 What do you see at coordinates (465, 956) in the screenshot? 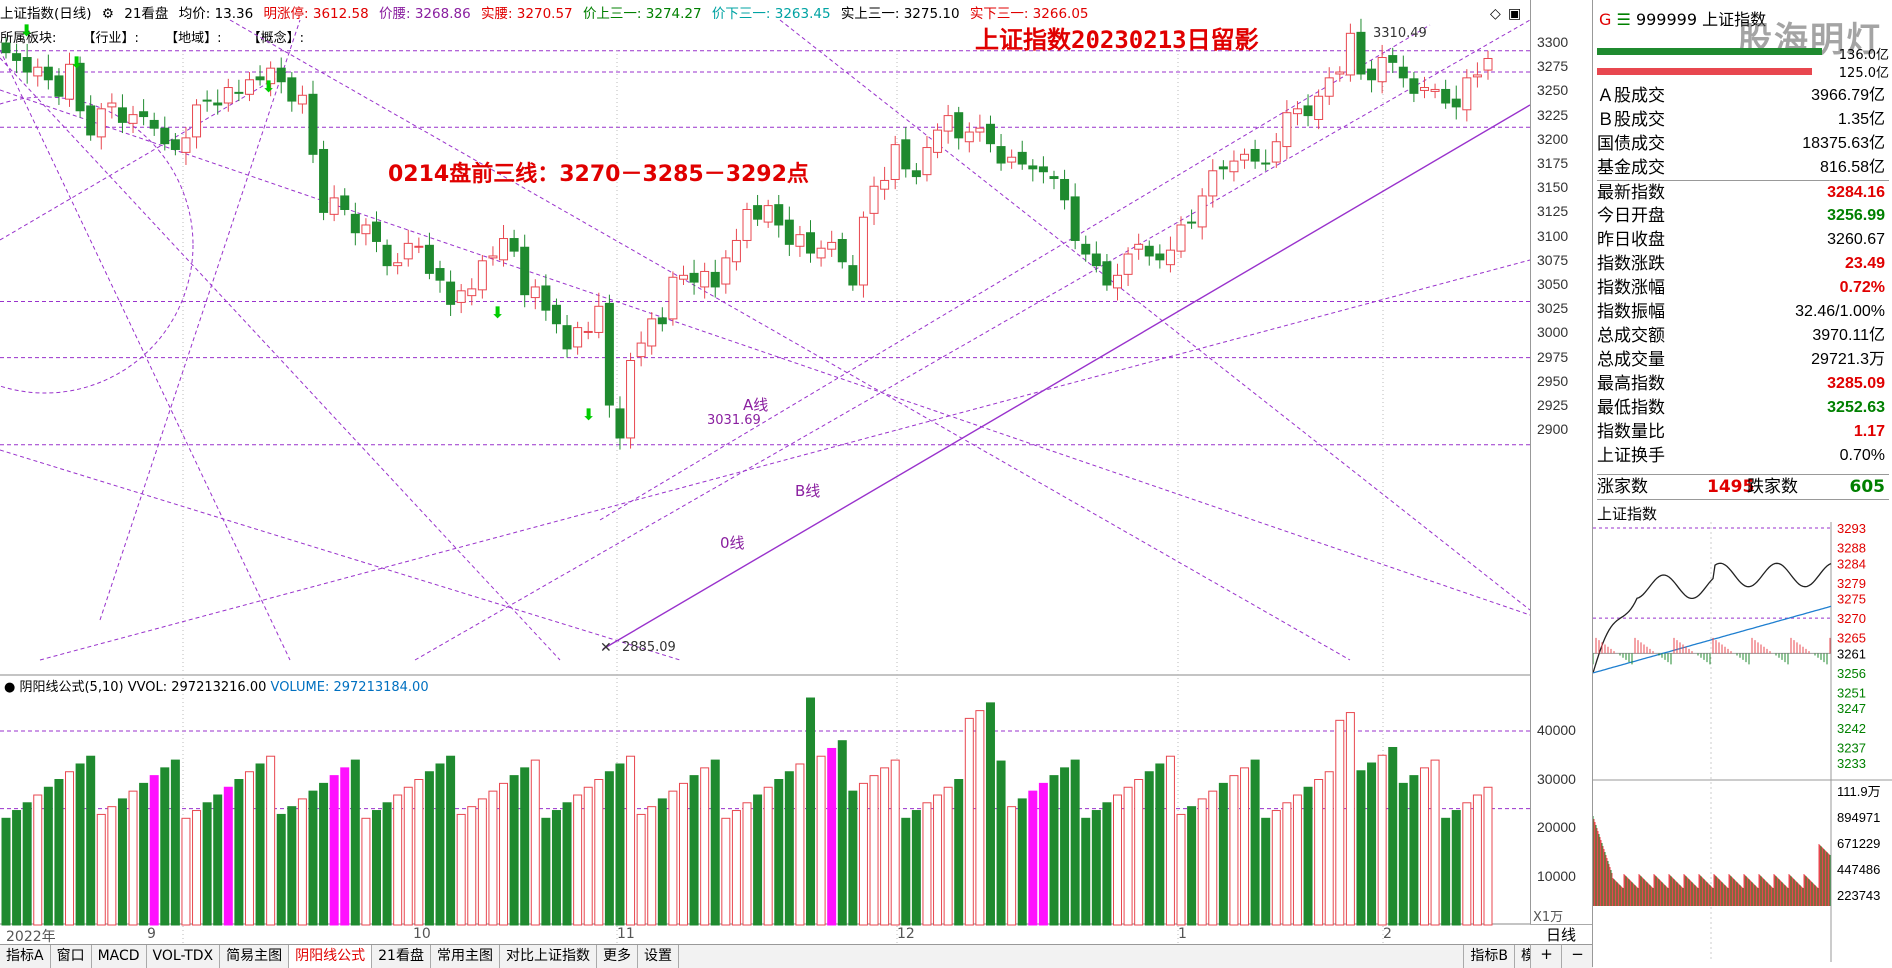
I see `indicator-tab: 常用主图` at bounding box center [465, 956].